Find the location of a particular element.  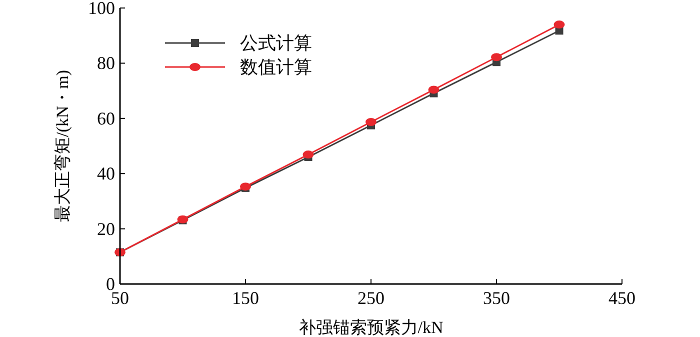

x-axis-title: 补强锚索预紧力/kN is located at coordinates (371, 327).